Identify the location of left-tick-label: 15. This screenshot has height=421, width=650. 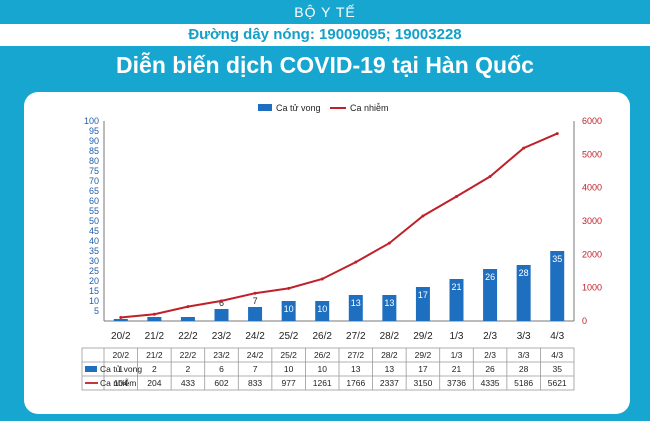
(94, 291).